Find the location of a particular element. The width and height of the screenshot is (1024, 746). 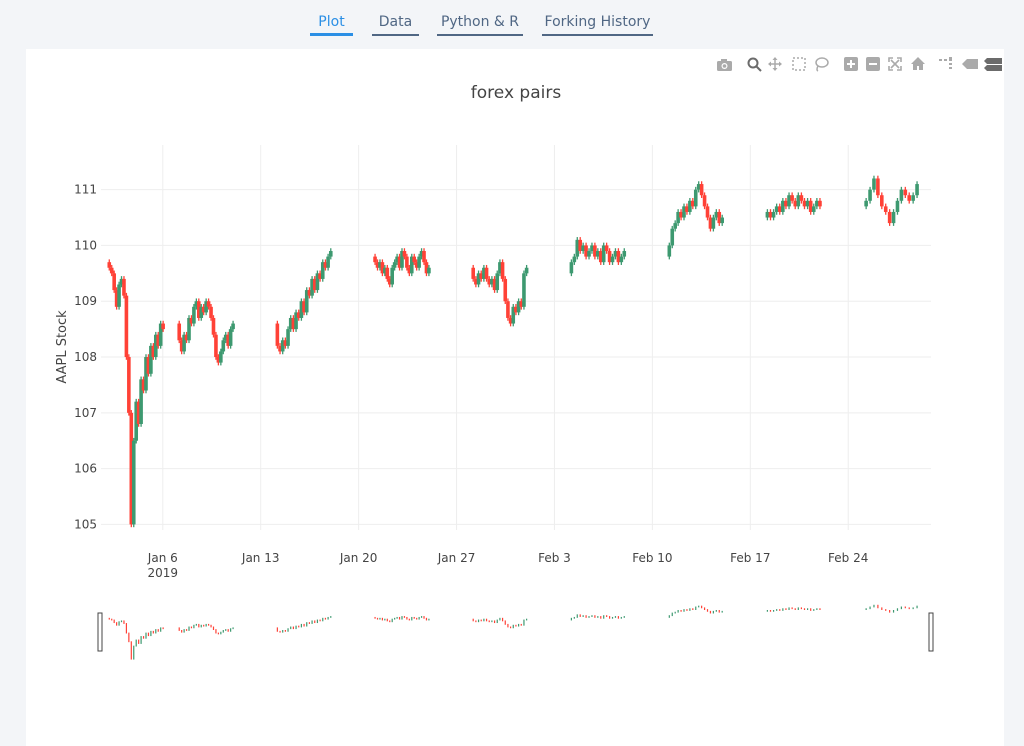

camera-icon is located at coordinates (724, 65).